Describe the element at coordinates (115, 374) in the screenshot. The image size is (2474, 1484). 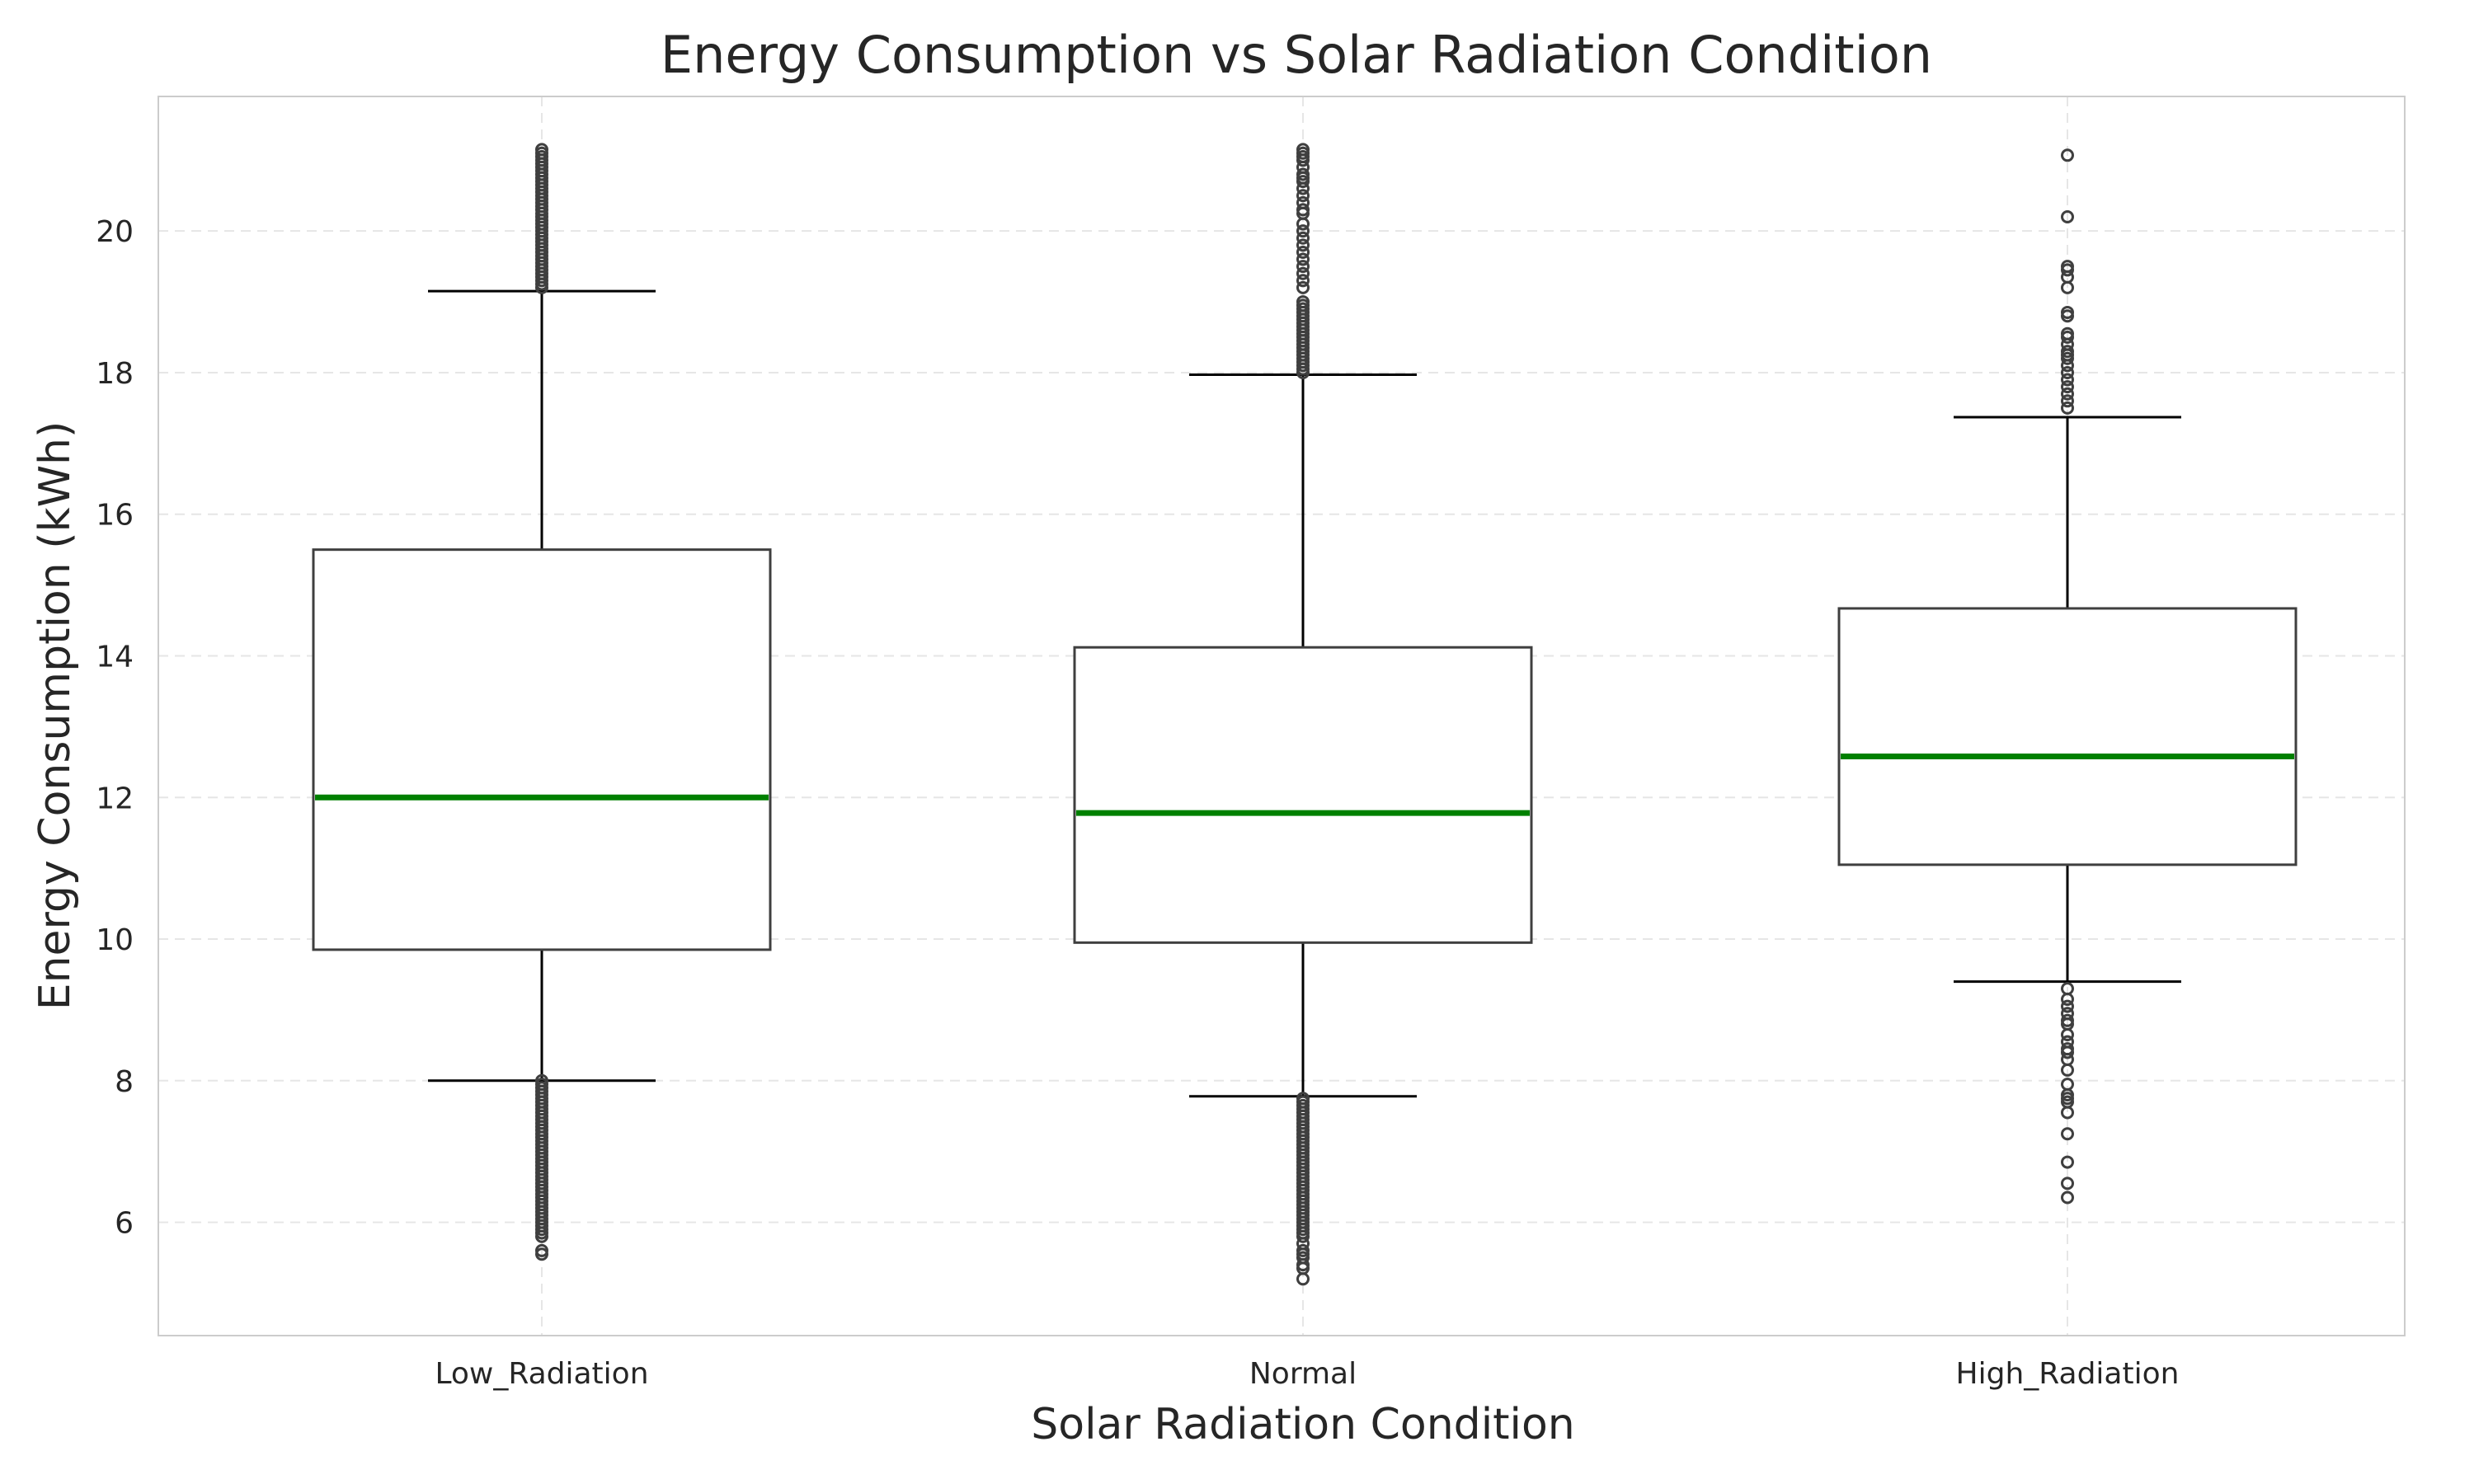
I see `y-tick-label: 18` at that location.